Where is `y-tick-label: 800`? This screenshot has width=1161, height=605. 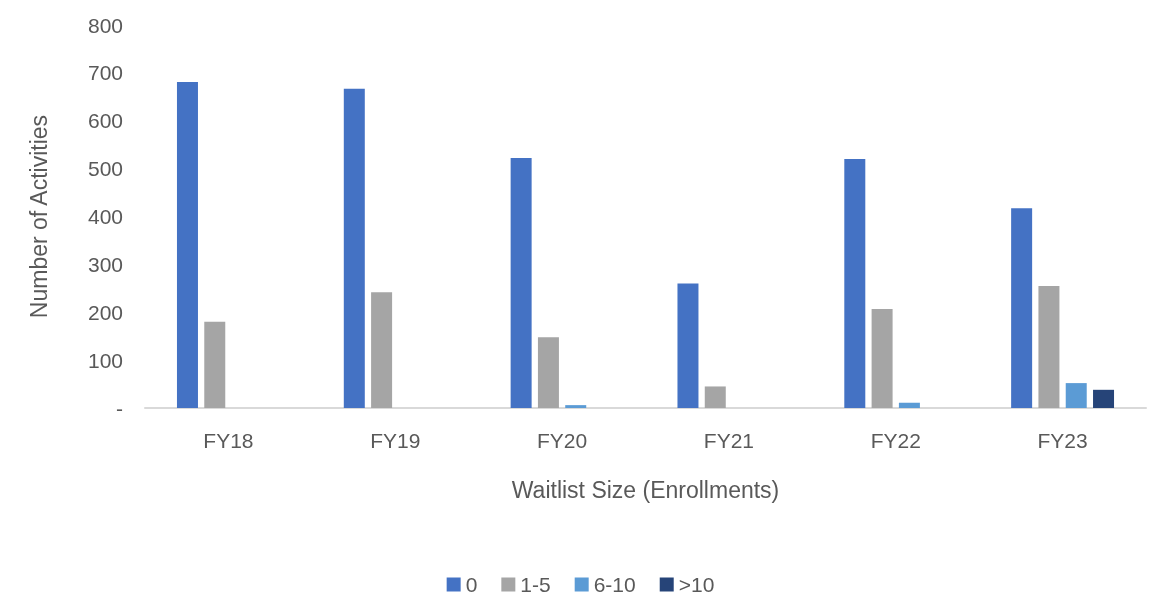
y-tick-label: 800 is located at coordinates (105, 25).